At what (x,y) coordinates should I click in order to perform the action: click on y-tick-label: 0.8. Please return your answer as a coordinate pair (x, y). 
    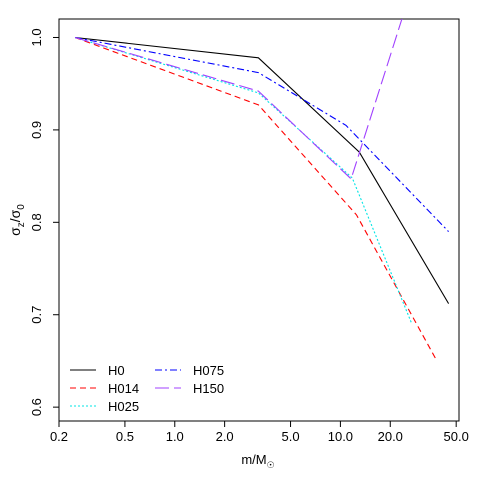
    Looking at the image, I should click on (36, 222).